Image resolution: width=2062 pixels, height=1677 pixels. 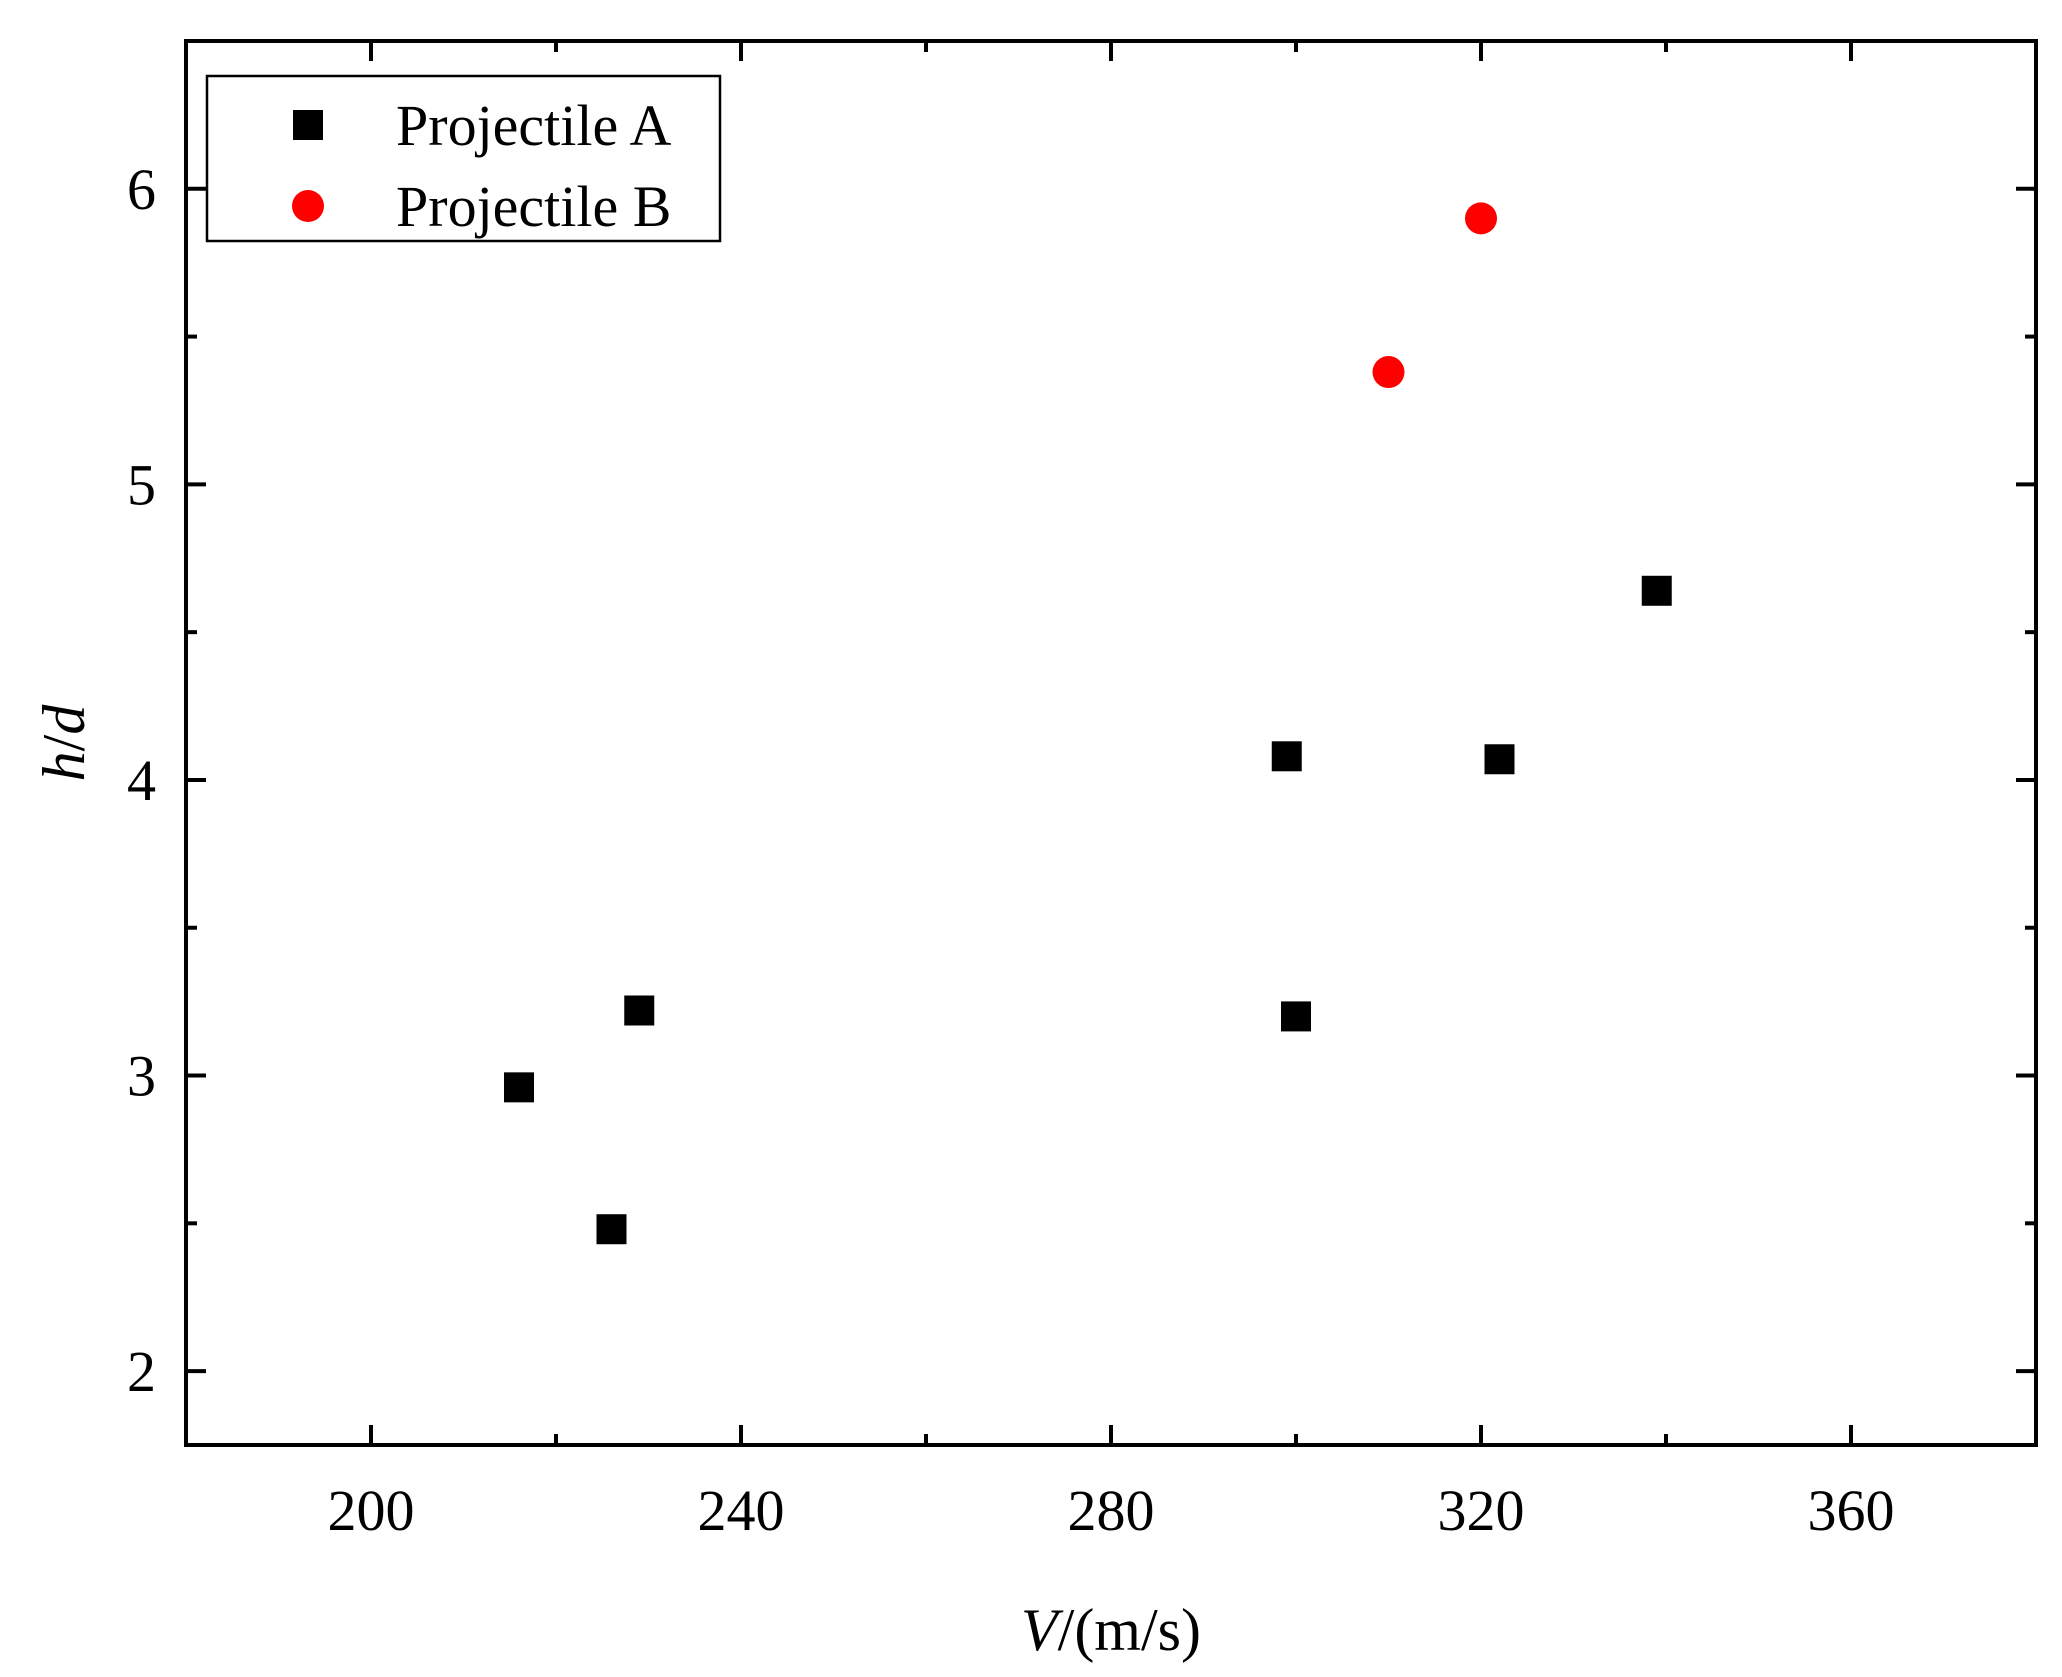 What do you see at coordinates (141, 1076) in the screenshot?
I see `y-tick-label: 3` at bounding box center [141, 1076].